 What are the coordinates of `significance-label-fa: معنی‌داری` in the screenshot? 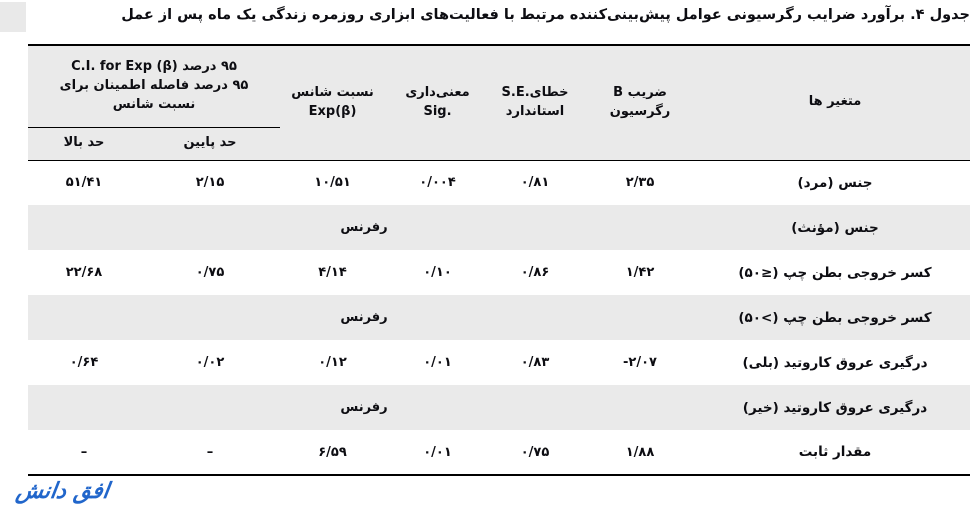 It's located at (437, 92).